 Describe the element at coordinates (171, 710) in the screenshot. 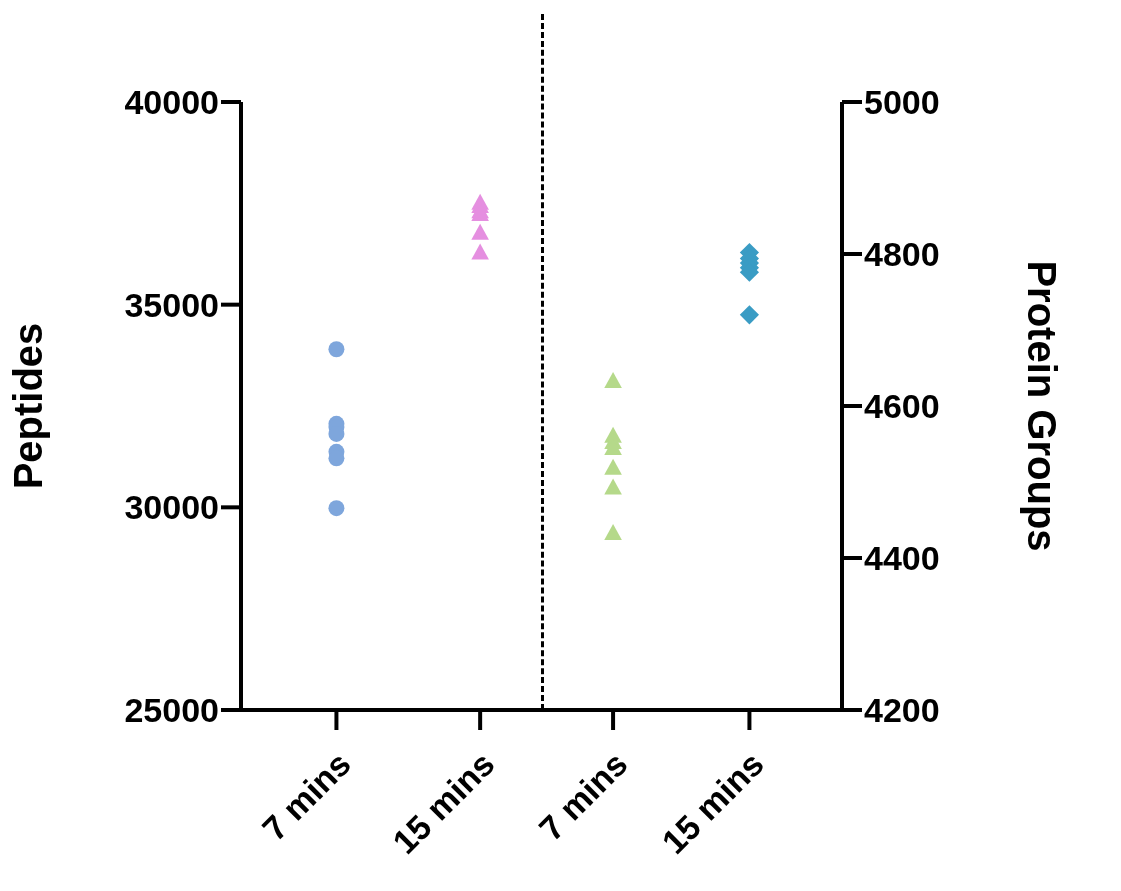

I see `y-tick-label: 25000` at that location.